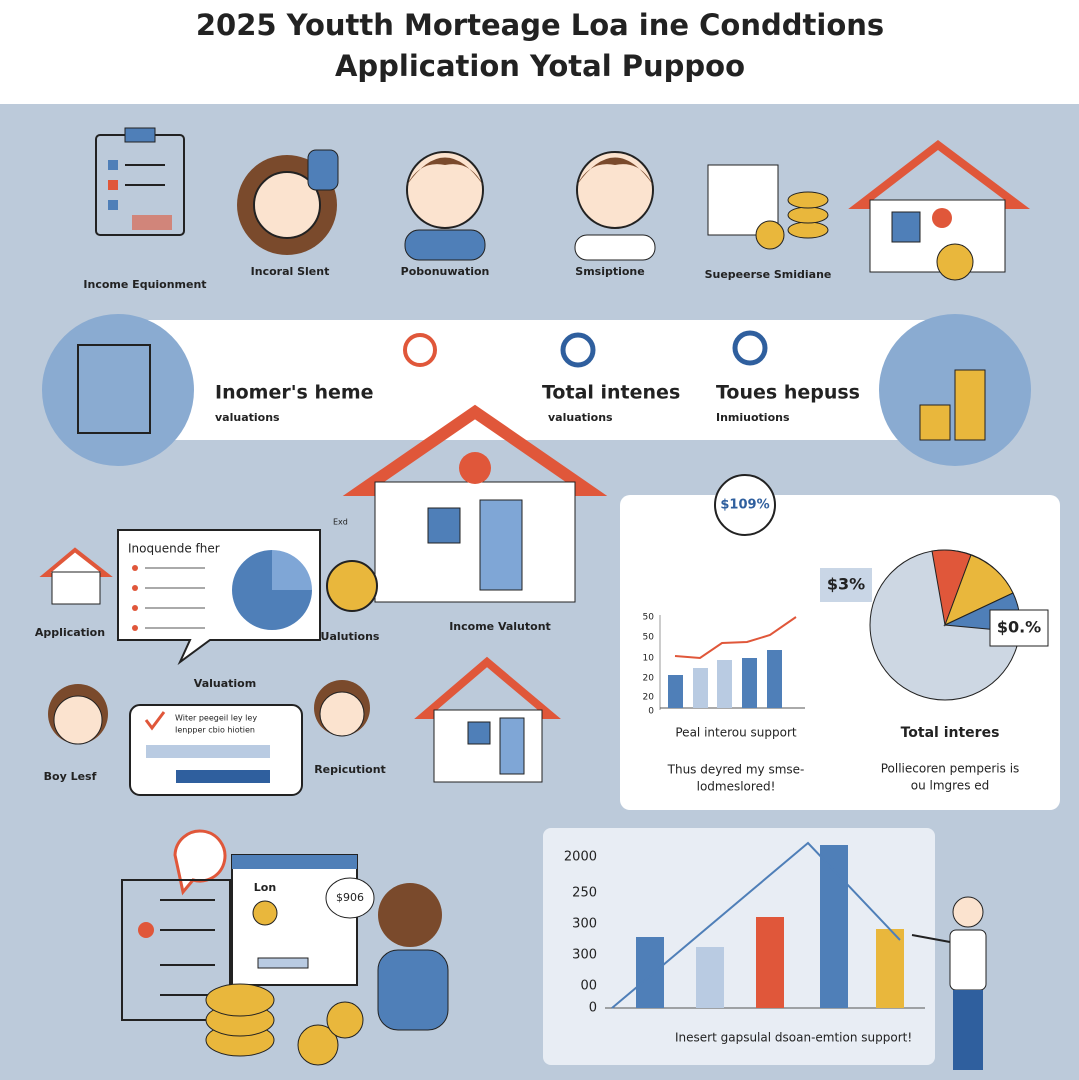  What do you see at coordinates (540, 25) in the screenshot?
I see `title-line: 2025 Youtth Morteage Loa ine Conddtions` at bounding box center [540, 25].